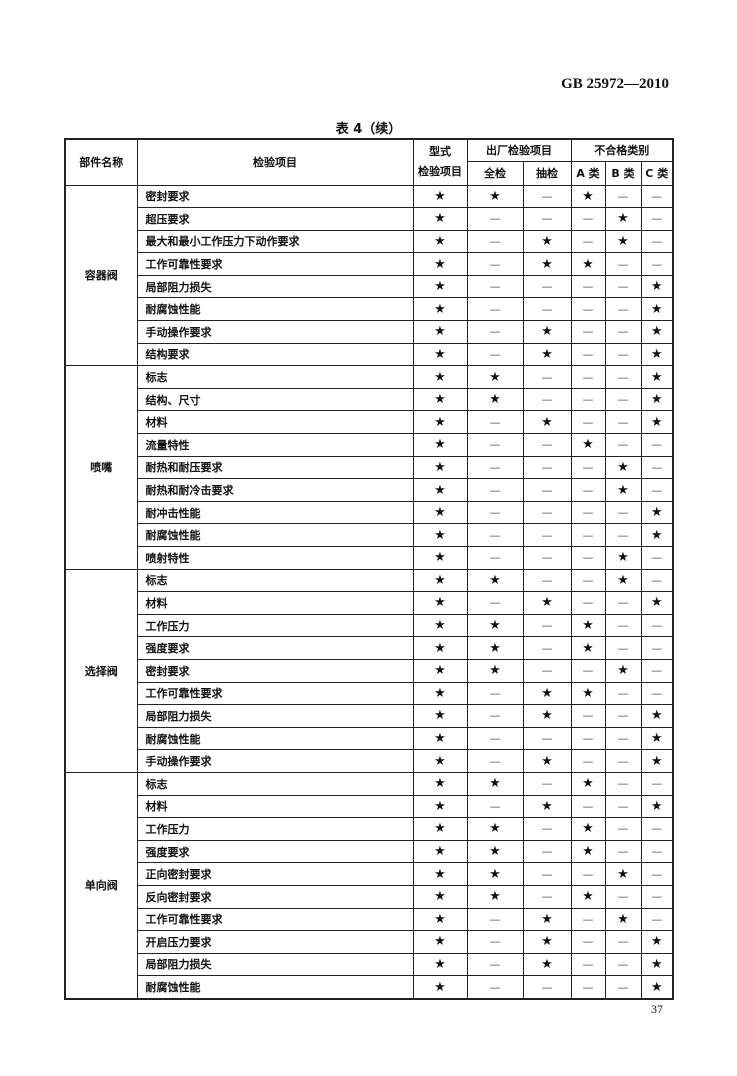 This screenshot has height=1076, width=737. Describe the element at coordinates (275, 761) in the screenshot. I see `inspection-item-cell: 手动操作要求` at that location.